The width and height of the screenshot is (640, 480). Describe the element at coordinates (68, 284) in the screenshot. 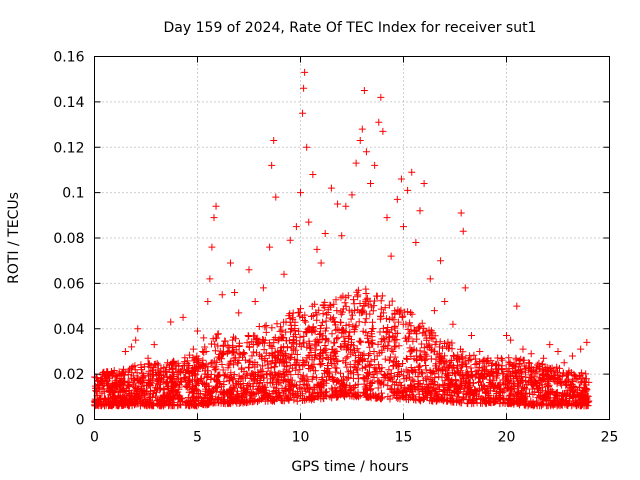

I see `y-tick-label: 0.06` at that location.